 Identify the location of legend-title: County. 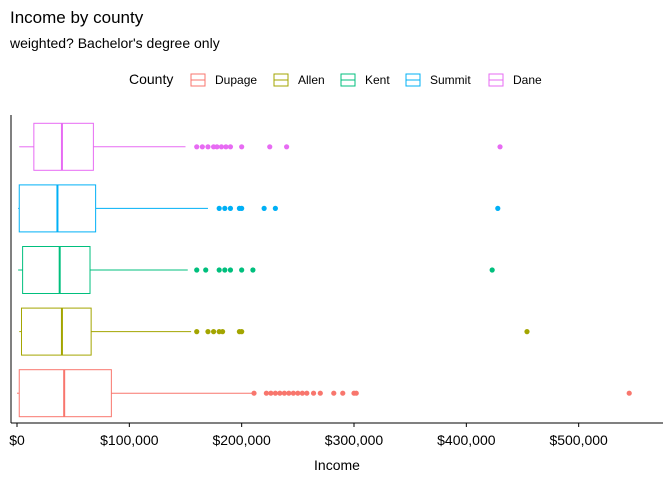
(151, 79).